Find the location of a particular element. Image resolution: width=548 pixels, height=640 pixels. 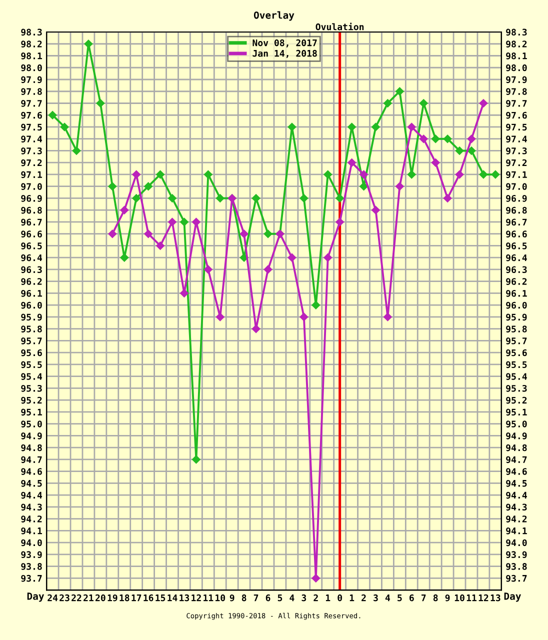

x-axis-title: Day is located at coordinates (35, 597).